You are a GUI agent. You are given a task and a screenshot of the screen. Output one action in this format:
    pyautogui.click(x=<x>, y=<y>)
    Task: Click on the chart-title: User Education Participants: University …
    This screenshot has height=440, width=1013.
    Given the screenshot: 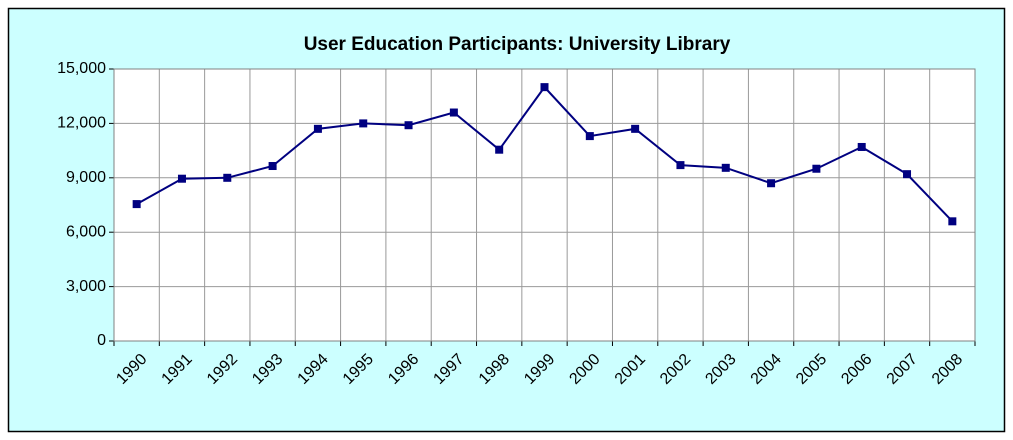 What is the action you would take?
    pyautogui.click(x=517, y=44)
    